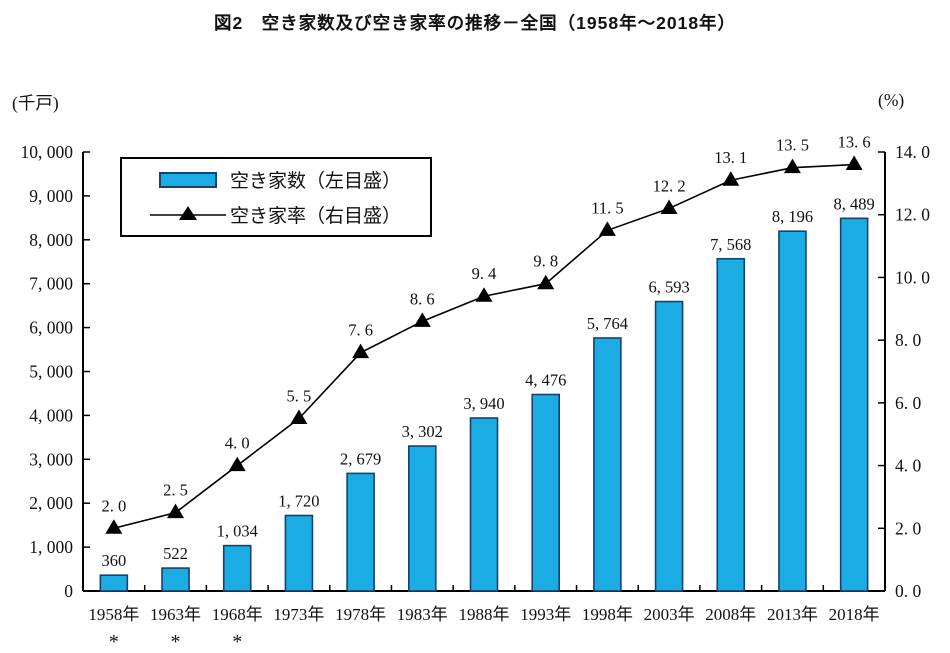 The image size is (950, 653). I want to click on year-label: 1988年, so click(484, 614).